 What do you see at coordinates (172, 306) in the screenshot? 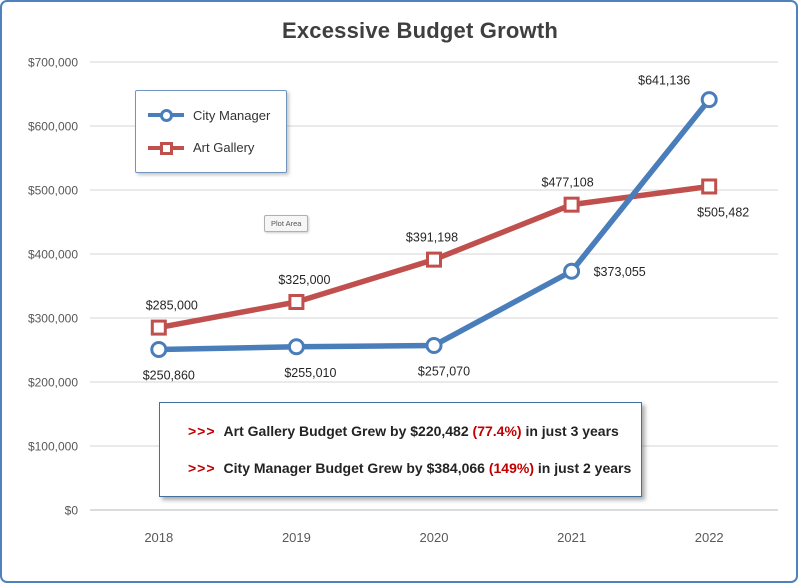
I see `data-label-art-gallery-2018: $285,000` at bounding box center [172, 306].